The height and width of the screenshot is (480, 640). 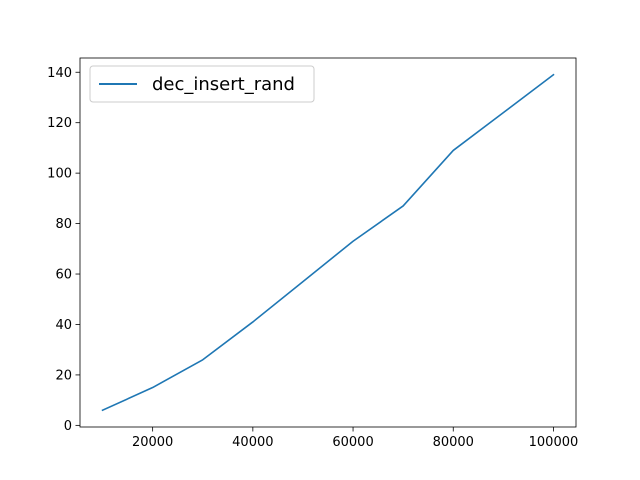 What do you see at coordinates (352, 442) in the screenshot?
I see `x-tick-label: 60000` at bounding box center [352, 442].